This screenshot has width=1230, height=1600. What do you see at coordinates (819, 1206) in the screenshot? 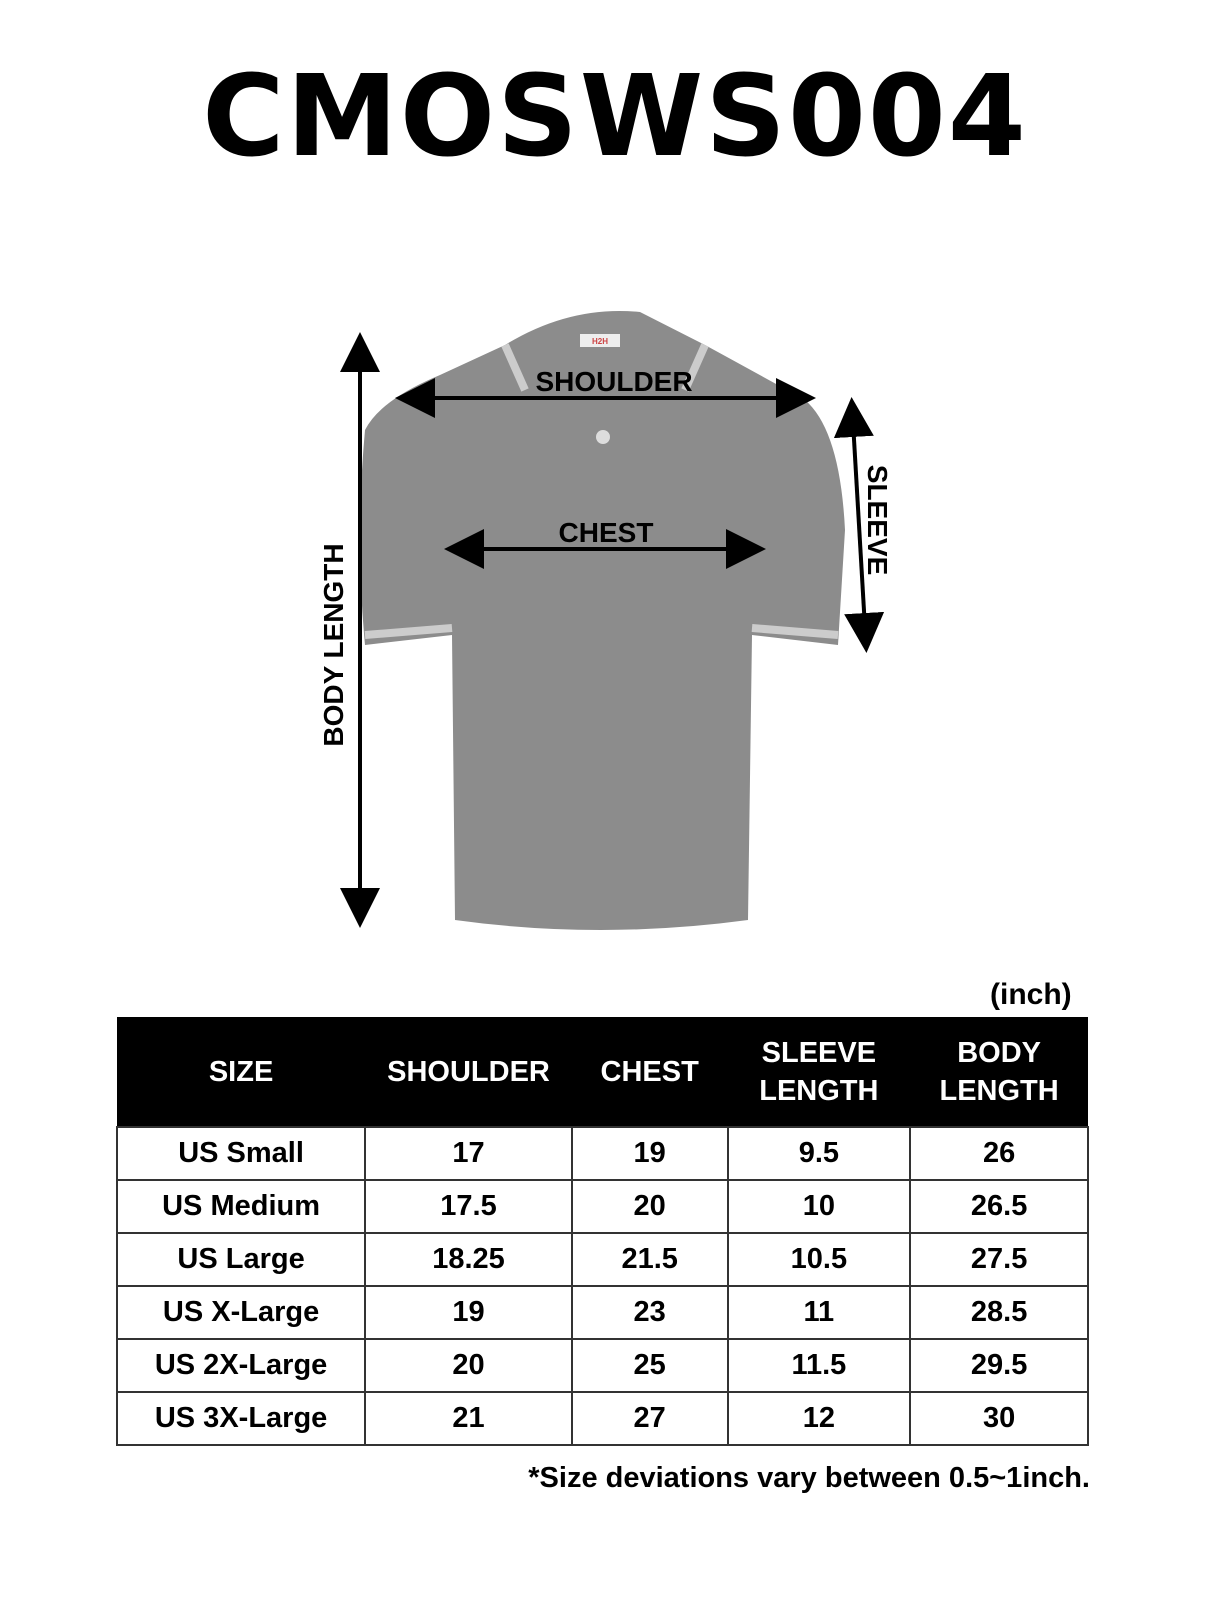
I see `table-cell: 10` at bounding box center [819, 1206].